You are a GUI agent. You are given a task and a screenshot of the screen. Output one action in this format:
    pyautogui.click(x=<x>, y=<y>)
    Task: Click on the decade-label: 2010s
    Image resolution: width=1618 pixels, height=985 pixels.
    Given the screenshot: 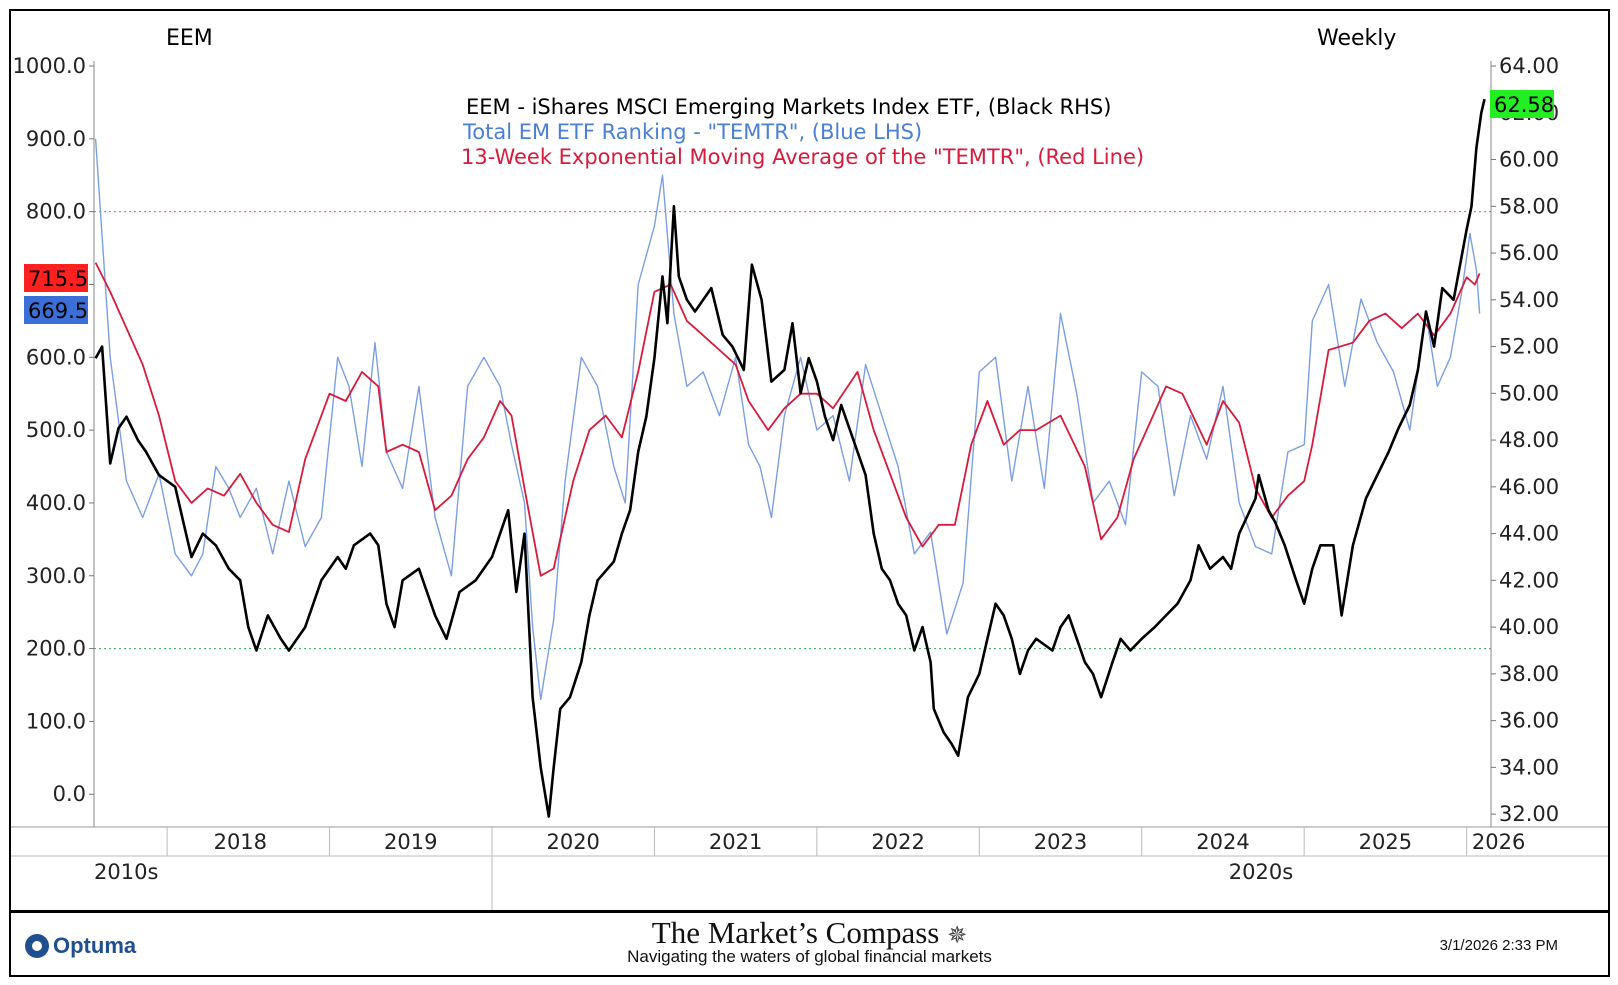 What is the action you would take?
    pyautogui.click(x=126, y=872)
    